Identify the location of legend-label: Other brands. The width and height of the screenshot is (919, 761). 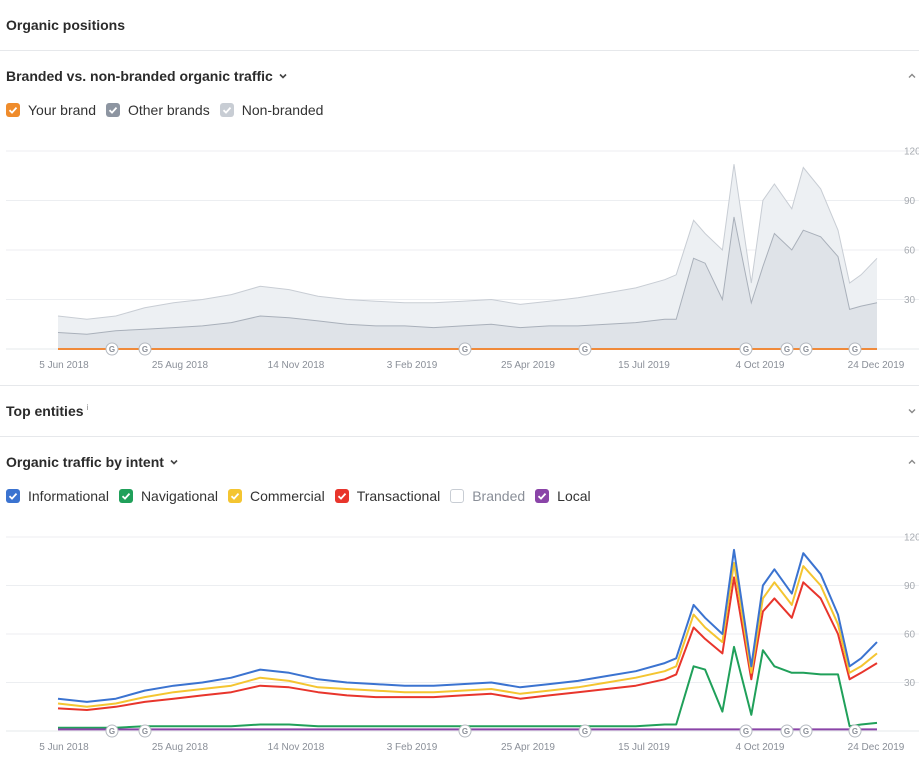
(168, 110).